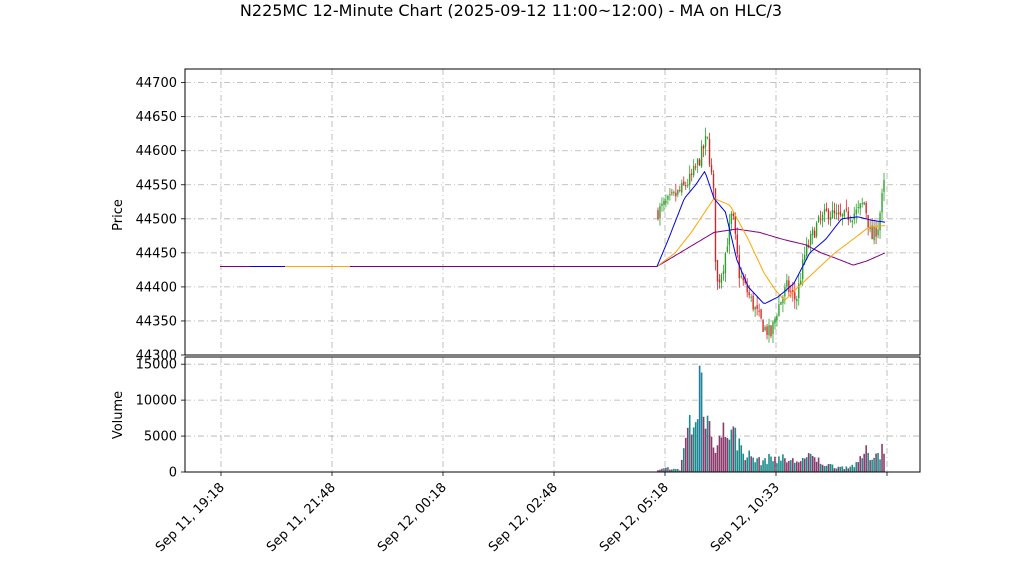 This screenshot has height=579, width=1022. Describe the element at coordinates (771, 247) in the screenshot. I see `ma-slow-line` at that location.